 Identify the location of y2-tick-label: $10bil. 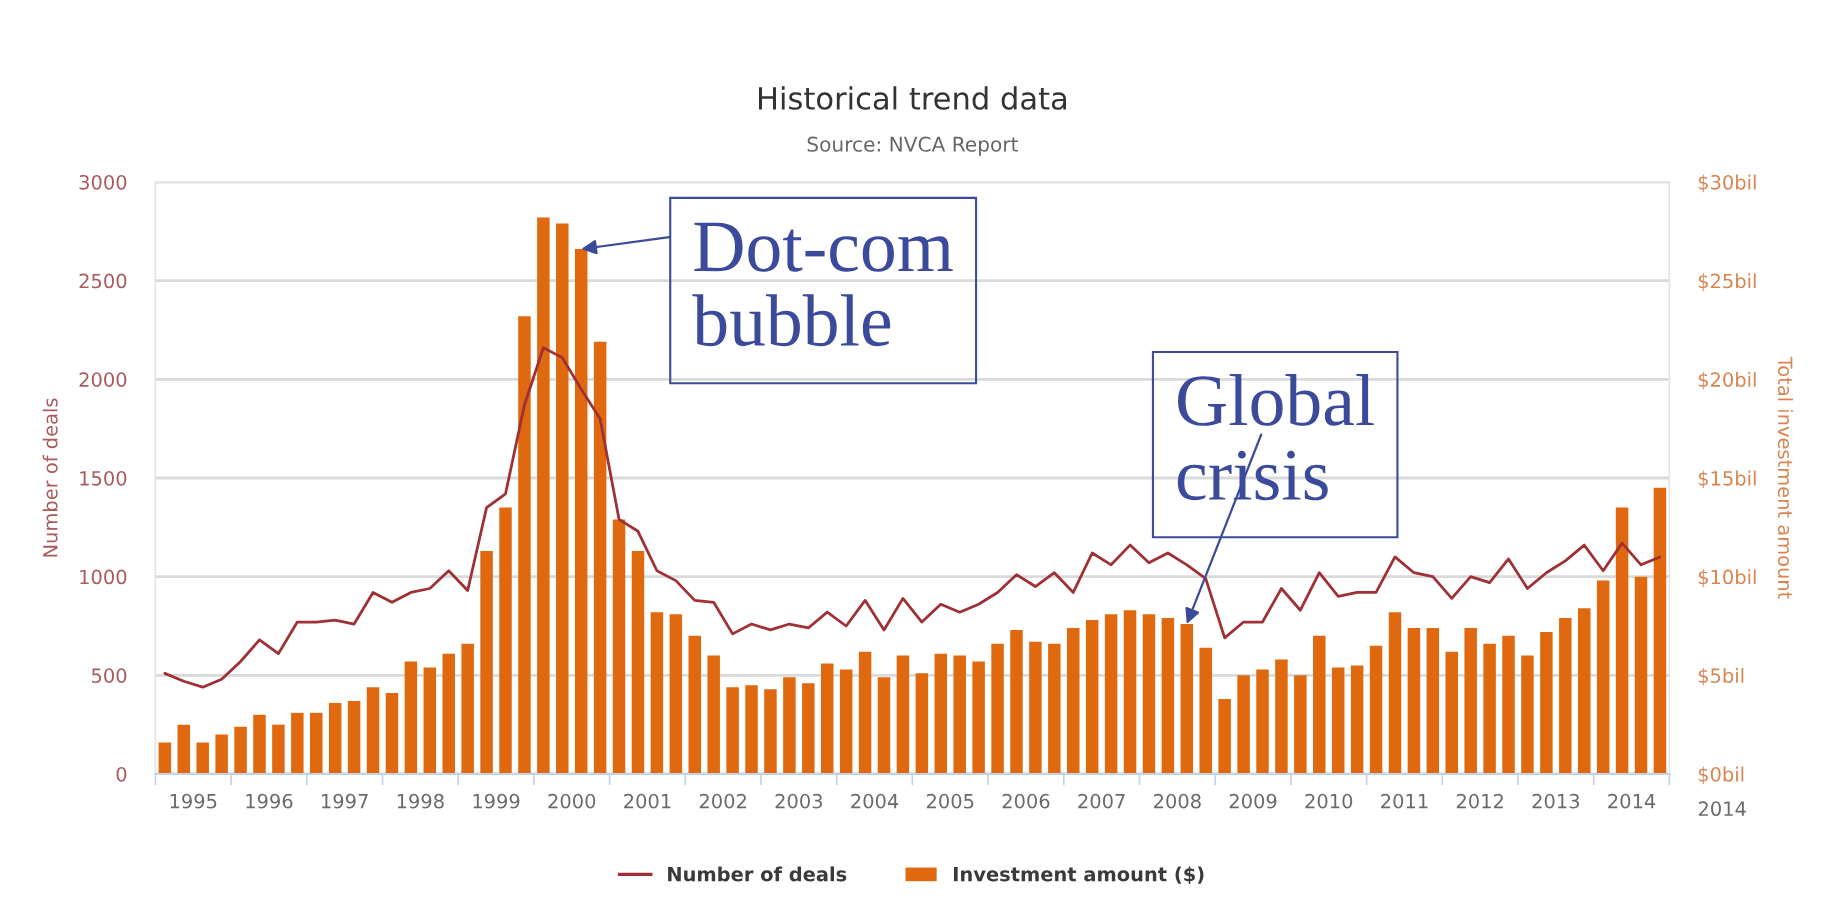
(1727, 578).